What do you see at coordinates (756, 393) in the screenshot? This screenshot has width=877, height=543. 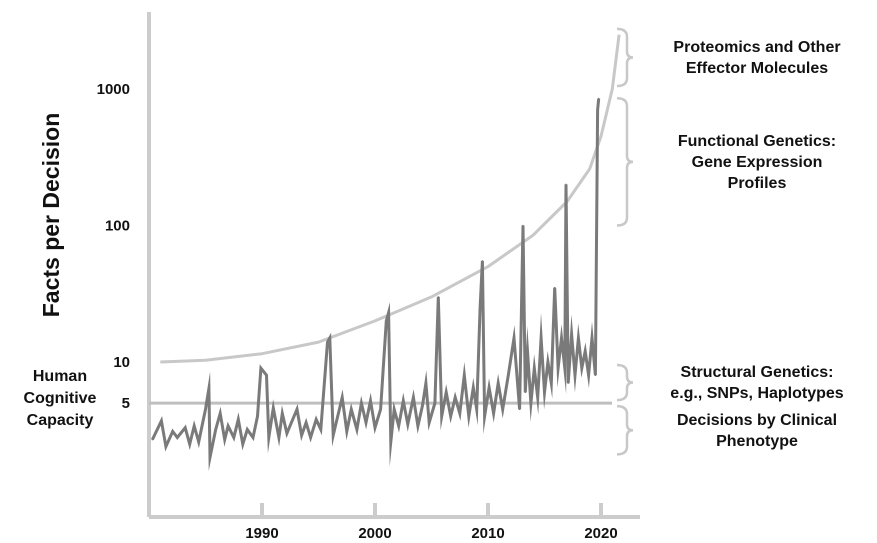 I see `region-label: e.g., SNPs, Haplotypes` at bounding box center [756, 393].